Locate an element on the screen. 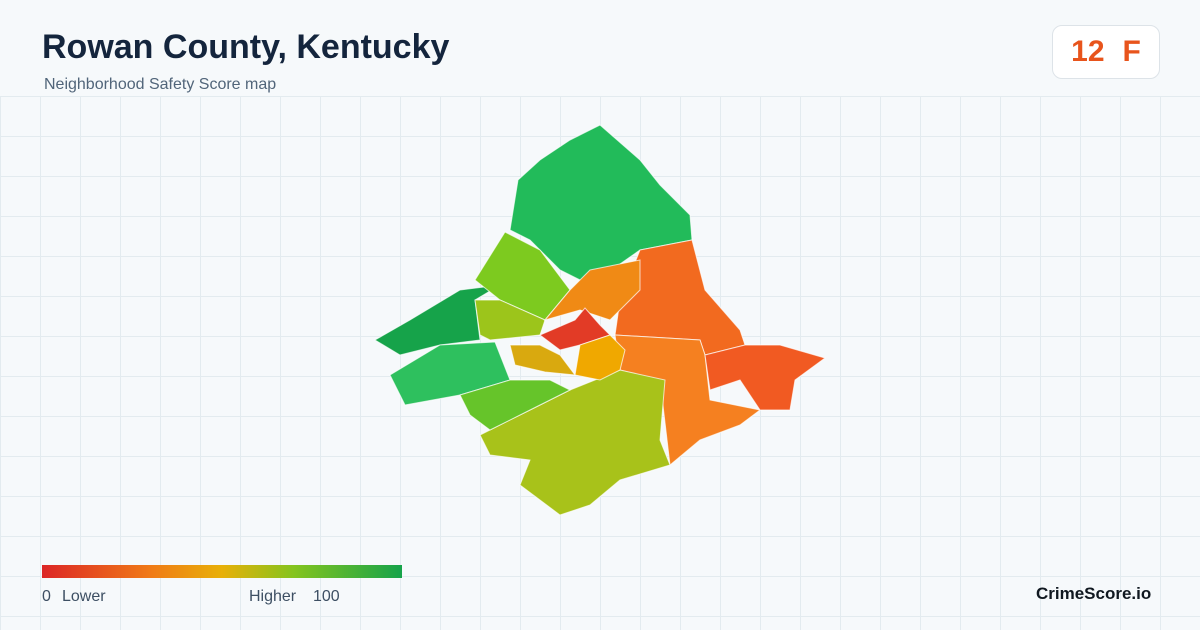 This screenshot has width=1200, height=630. subtitle: Neighborhood Safety Score map is located at coordinates (160, 84).